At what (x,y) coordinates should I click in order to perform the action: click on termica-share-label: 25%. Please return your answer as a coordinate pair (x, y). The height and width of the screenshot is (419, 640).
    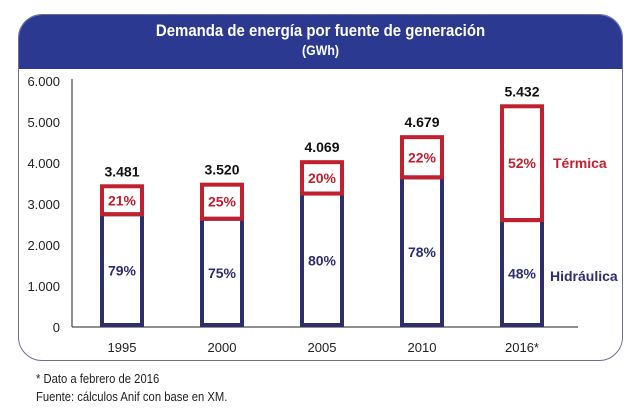
    Looking at the image, I should click on (222, 202).